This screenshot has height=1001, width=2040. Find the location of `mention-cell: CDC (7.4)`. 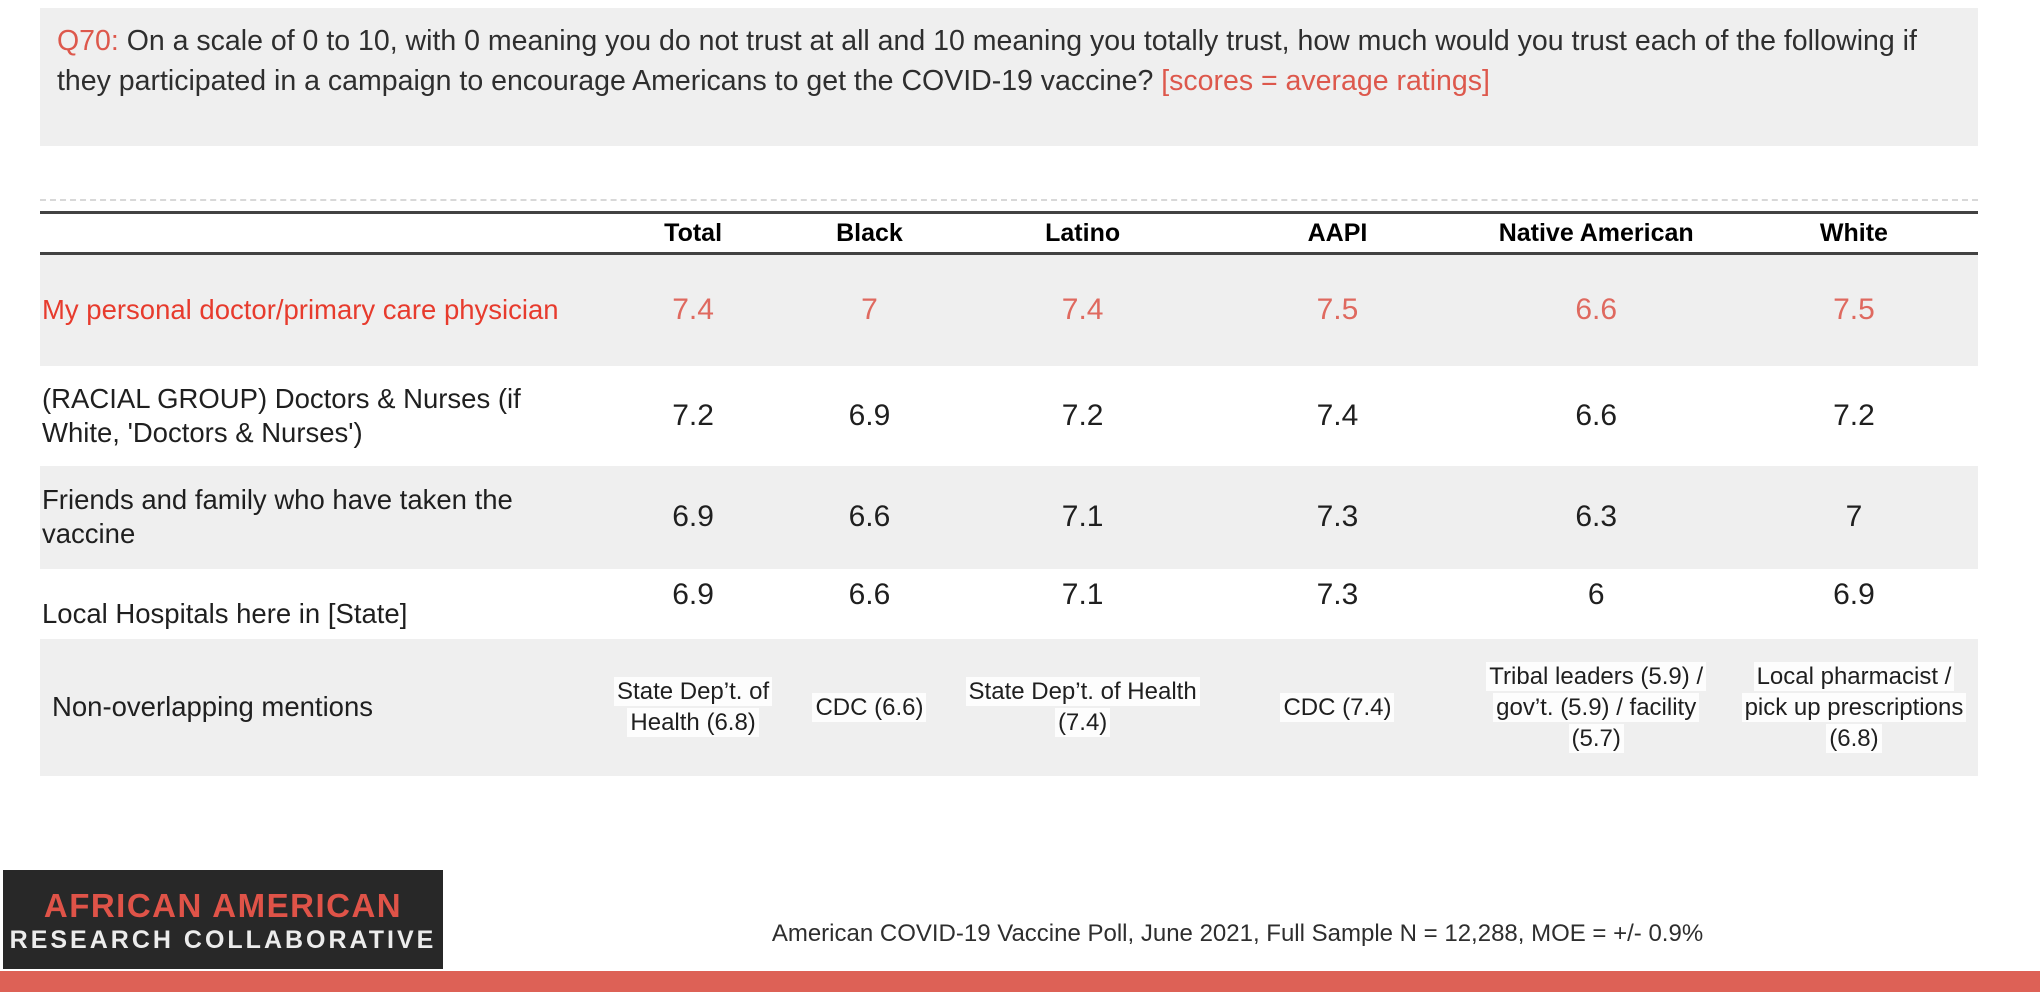

mention-cell: CDC (7.4) is located at coordinates (1337, 707).